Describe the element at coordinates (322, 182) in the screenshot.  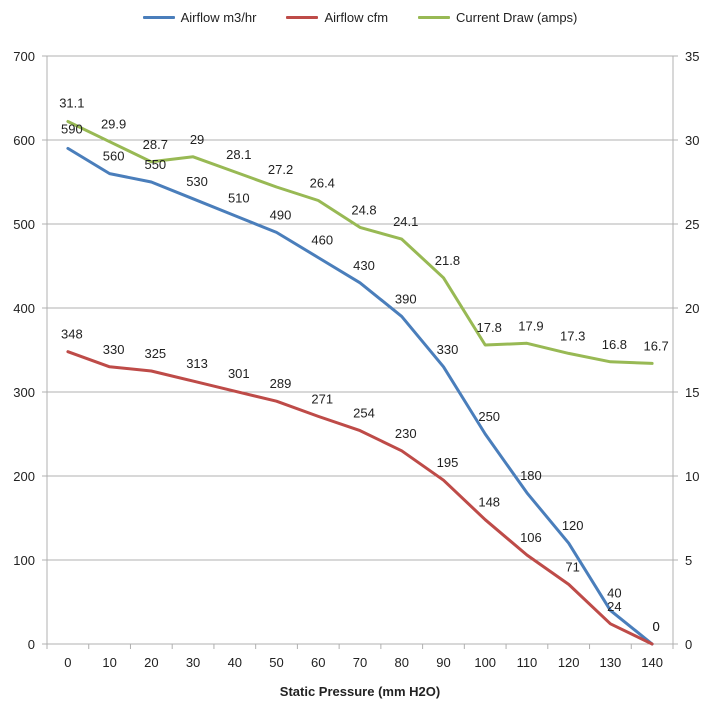
I see `data-label: 26.4` at that location.